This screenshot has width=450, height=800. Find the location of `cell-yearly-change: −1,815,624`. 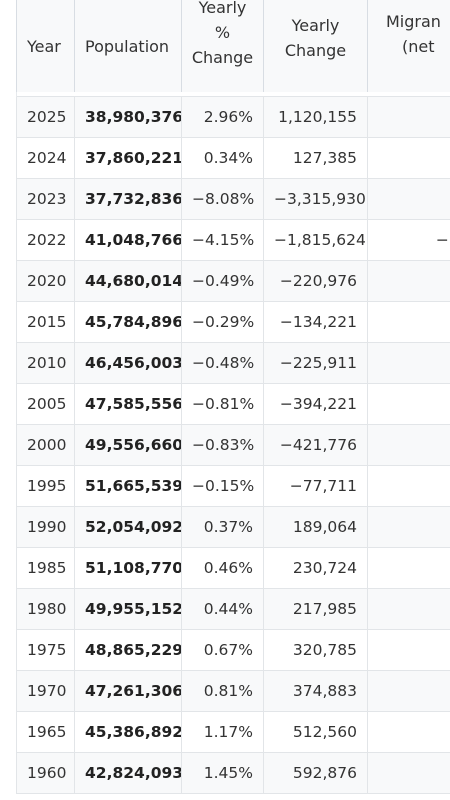

cell-yearly-change: −1,815,624 is located at coordinates (315, 240).